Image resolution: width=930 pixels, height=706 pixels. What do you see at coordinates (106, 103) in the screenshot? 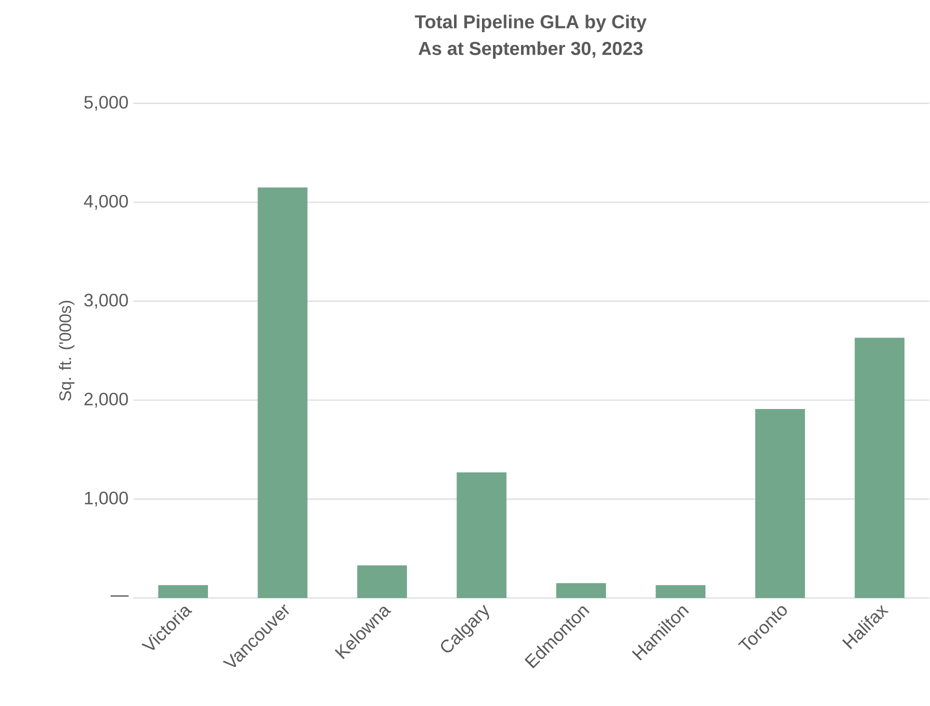
I see `y-tick-label: 5,000` at bounding box center [106, 103].